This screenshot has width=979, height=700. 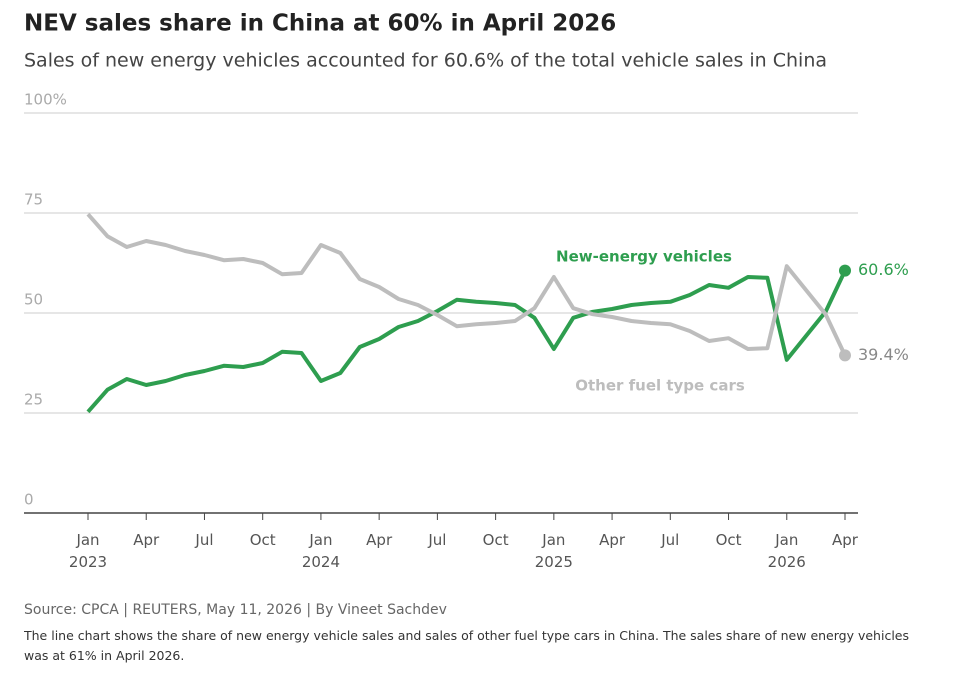 What do you see at coordinates (787, 551) in the screenshot?
I see `x-tick-label: Jan 2026` at bounding box center [787, 551].